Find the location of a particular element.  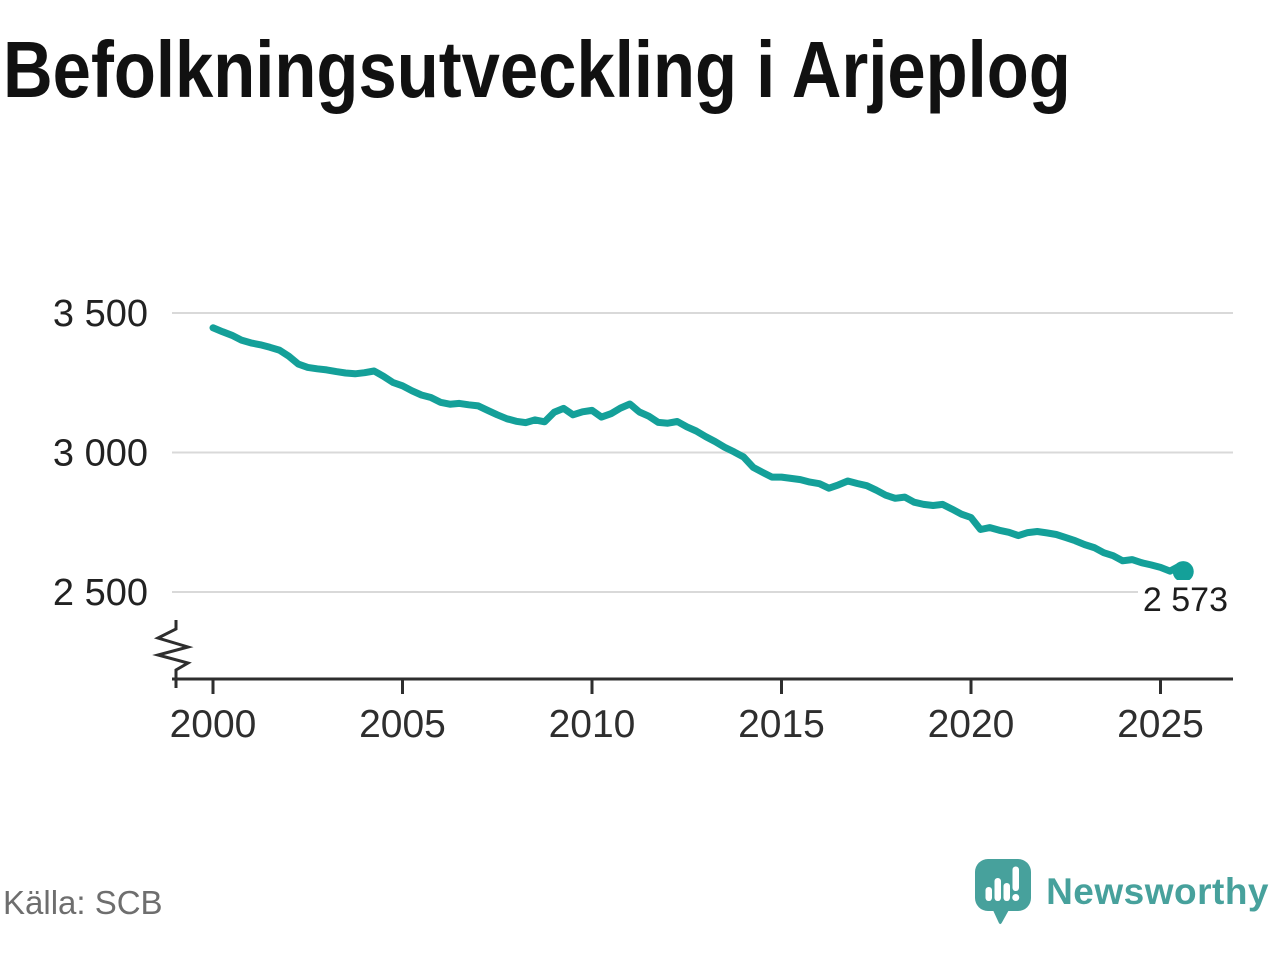

newsworthy-speech-bubble-bar-chart-icon is located at coordinates (1003, 892).